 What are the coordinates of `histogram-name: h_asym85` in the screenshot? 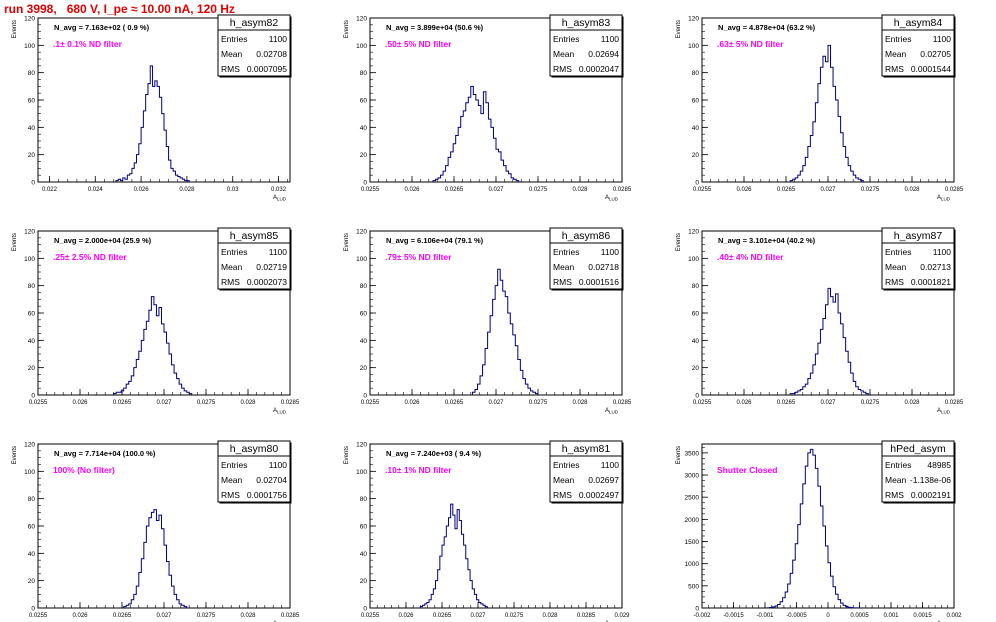 It's located at (254, 236).